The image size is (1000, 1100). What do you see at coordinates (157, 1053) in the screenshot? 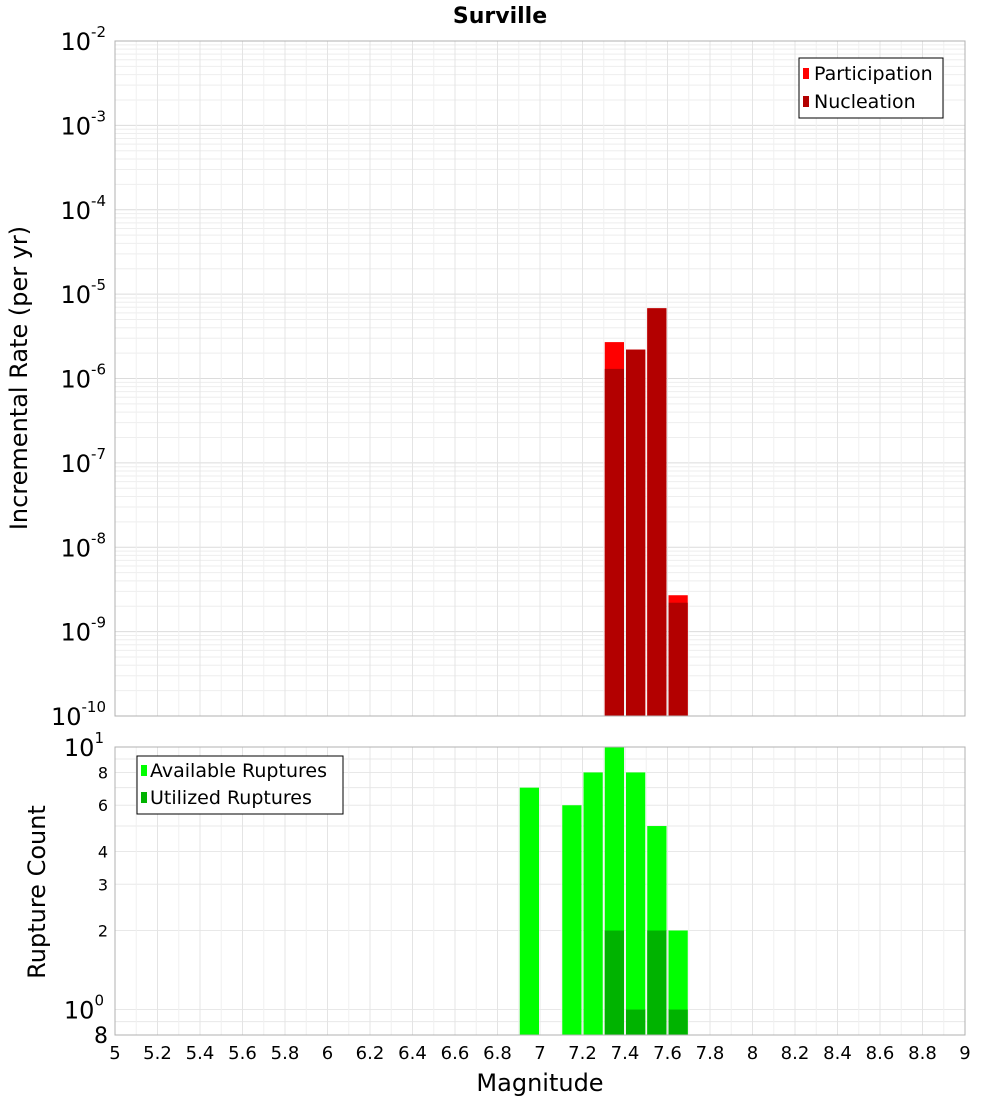
I see `x-tick-label: 5.2` at bounding box center [157, 1053].